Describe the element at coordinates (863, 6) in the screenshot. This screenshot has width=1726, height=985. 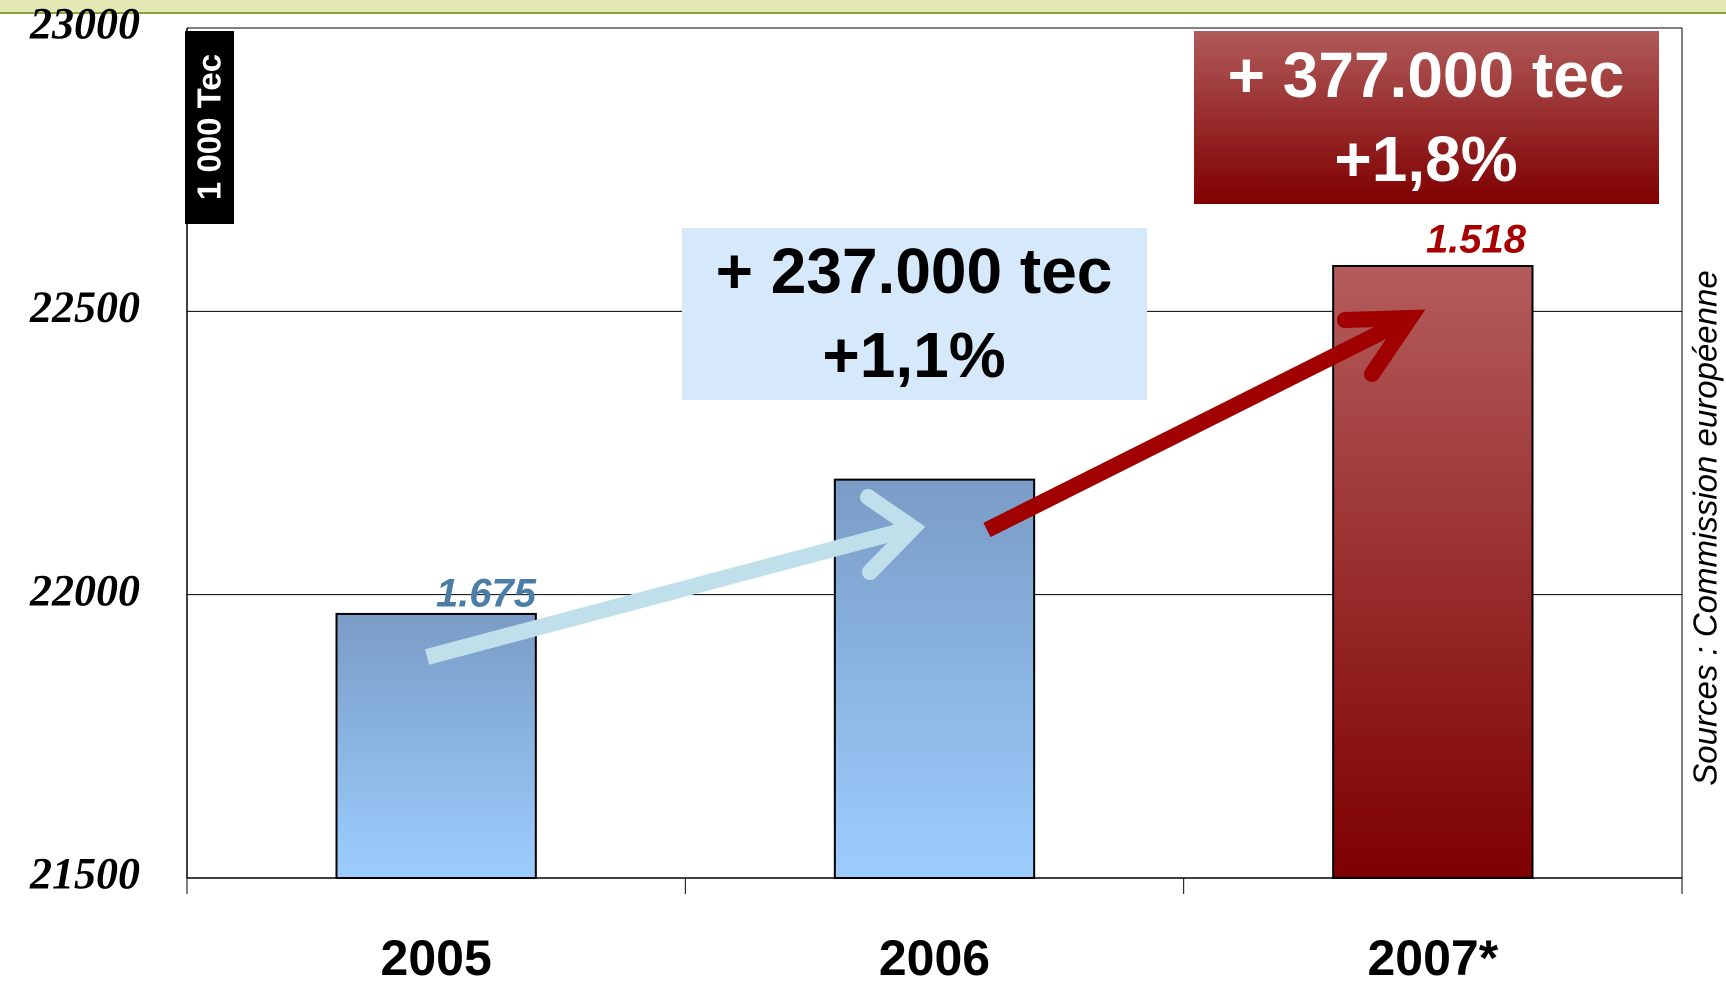
I see `top-band` at that location.